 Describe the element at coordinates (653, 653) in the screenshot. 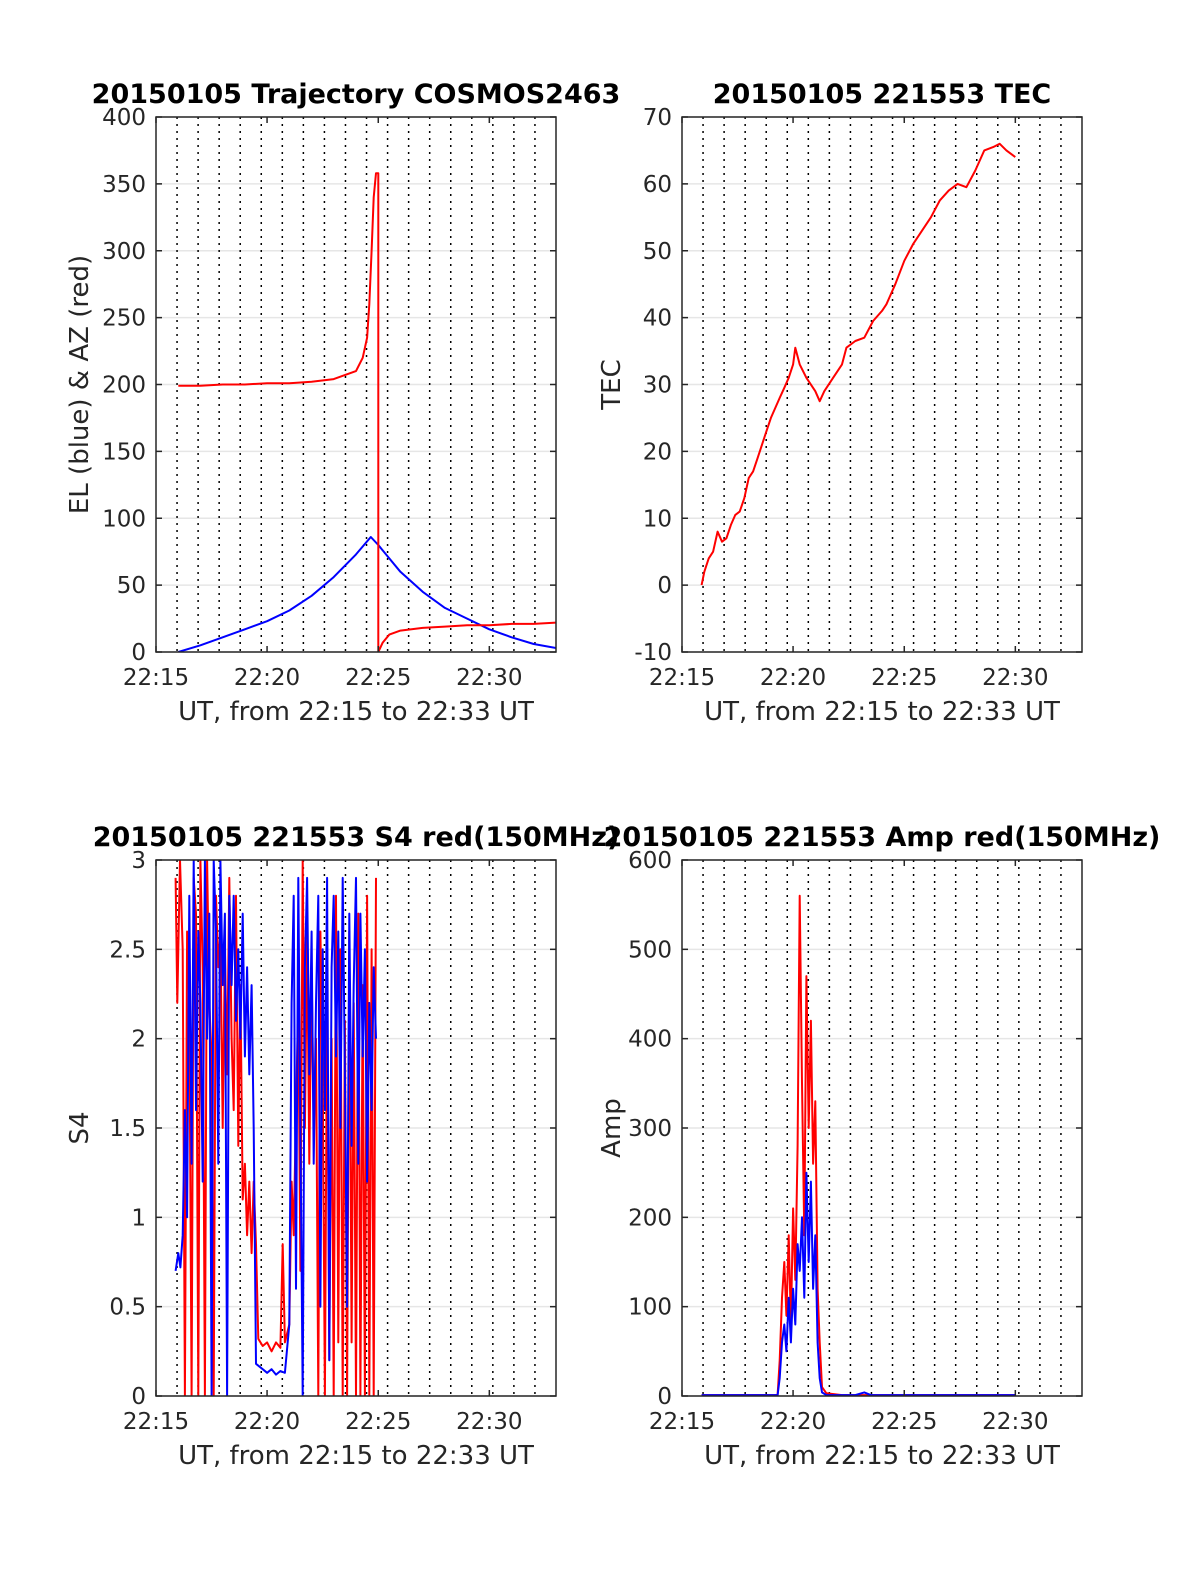

I see `y-tick-label: -10` at that location.